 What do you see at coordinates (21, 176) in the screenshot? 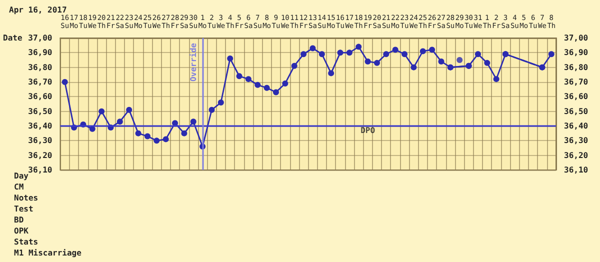
I see `text: Day` at bounding box center [21, 176].